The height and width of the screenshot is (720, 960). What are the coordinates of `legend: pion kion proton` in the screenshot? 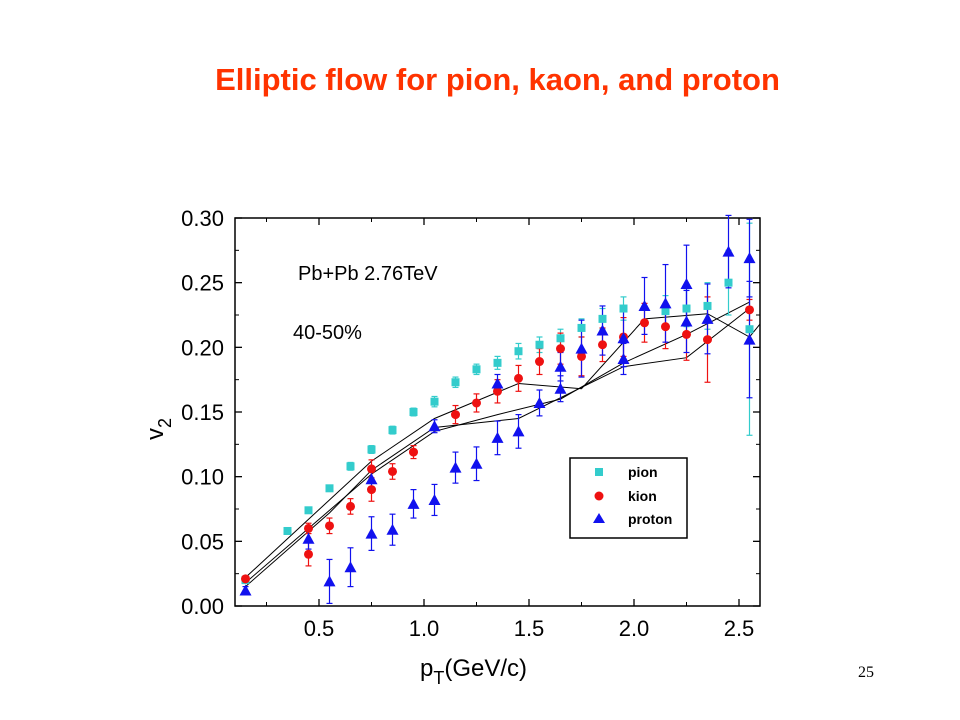 It's located at (628, 498).